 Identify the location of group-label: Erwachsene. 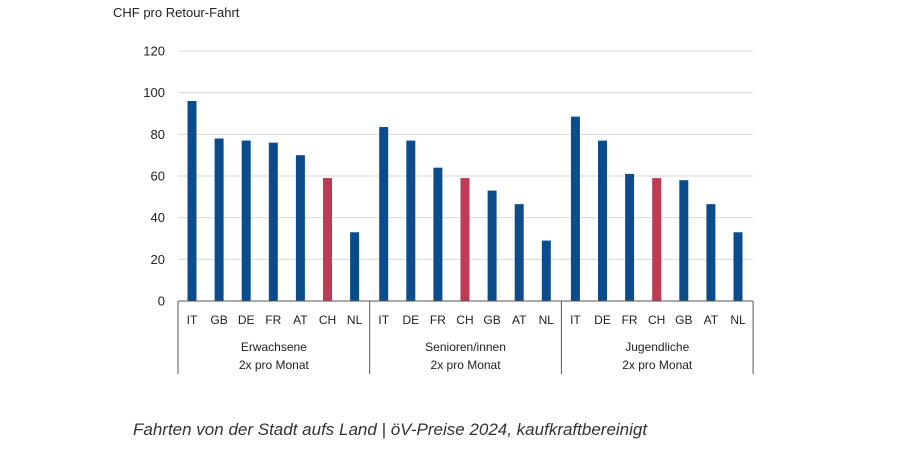
(274, 347).